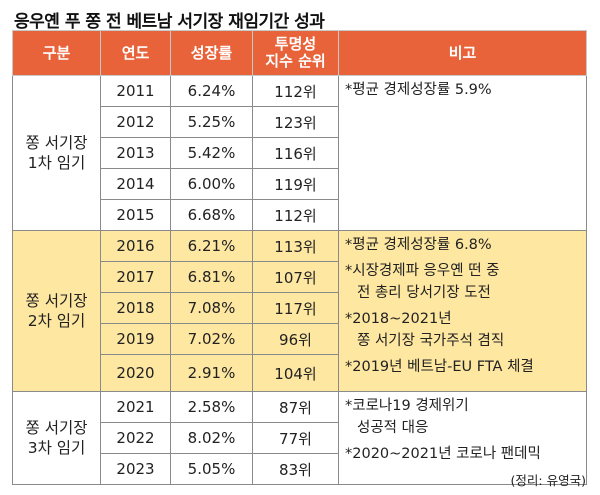 This screenshot has width=600, height=495. I want to click on growth-cell: 2.58%, so click(211, 407).